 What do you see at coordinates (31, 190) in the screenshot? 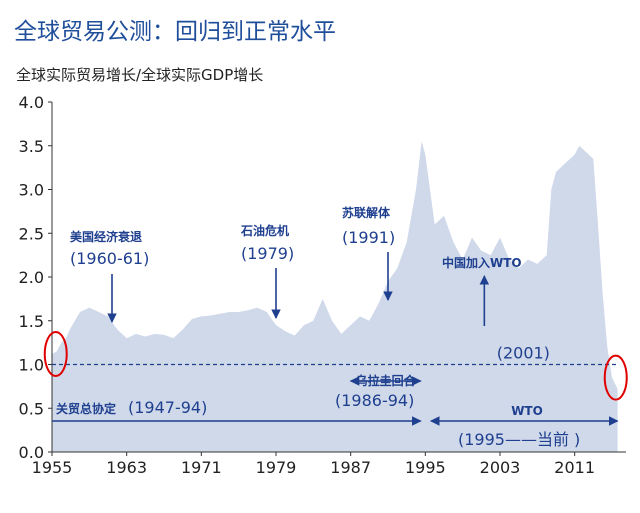
I see `y-tick-label: 3.0` at bounding box center [31, 190].